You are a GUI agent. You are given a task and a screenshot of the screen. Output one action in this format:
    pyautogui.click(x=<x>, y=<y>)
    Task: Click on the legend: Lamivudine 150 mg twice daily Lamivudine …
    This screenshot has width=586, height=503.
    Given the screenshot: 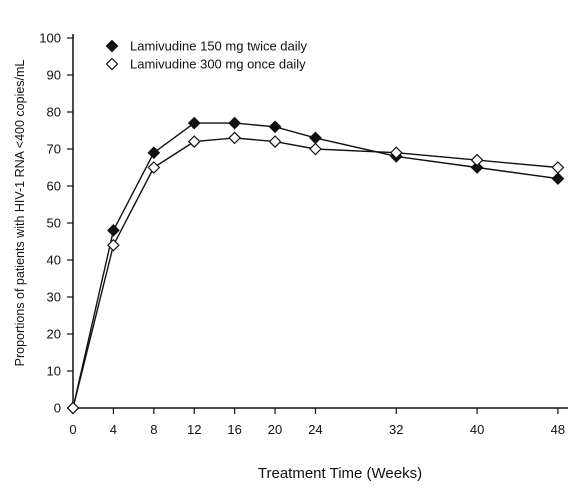 What is the action you would take?
    pyautogui.click(x=206, y=55)
    